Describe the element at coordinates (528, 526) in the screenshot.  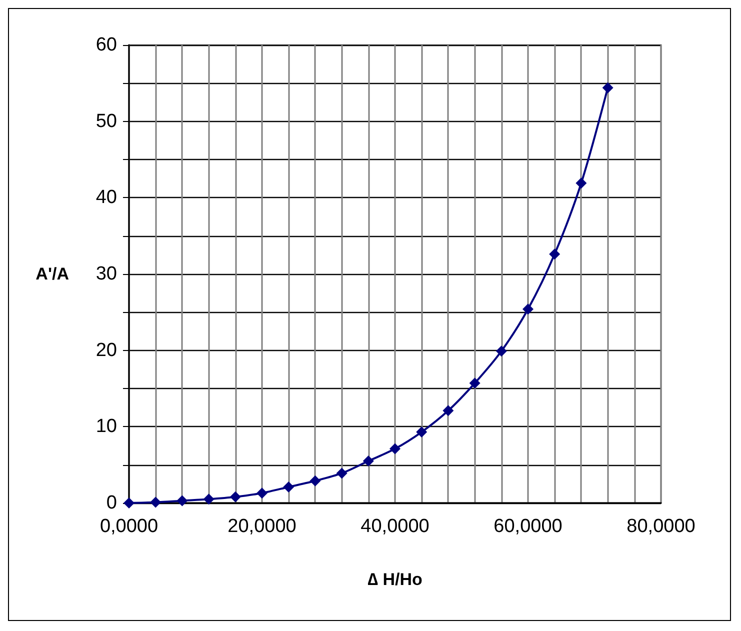
I see `x-tick-label: 60,0000` at that location.